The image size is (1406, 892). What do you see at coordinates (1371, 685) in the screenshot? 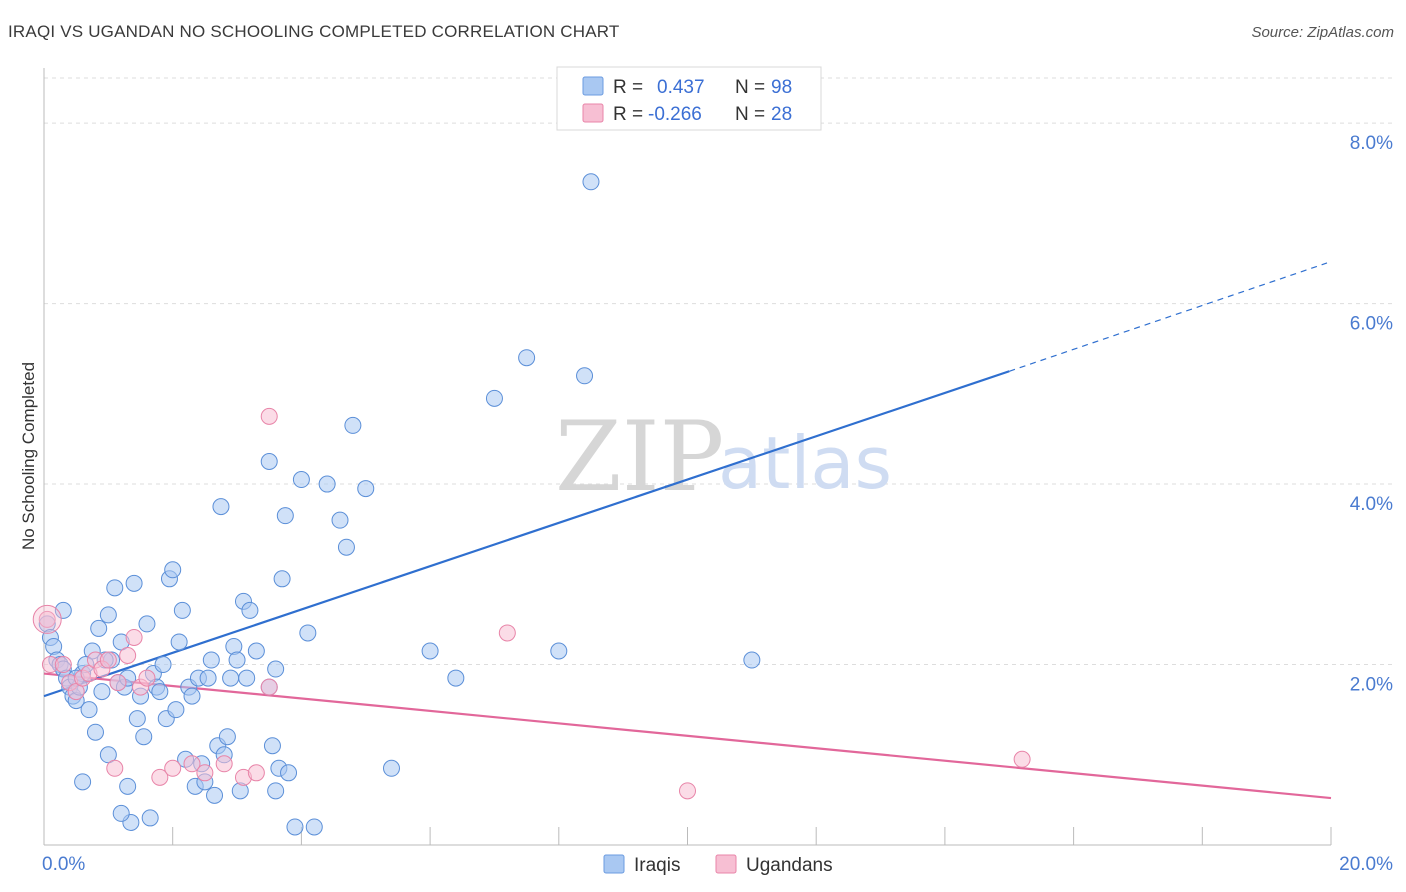
I see `y-tick-label: 2.0%` at bounding box center [1371, 685].